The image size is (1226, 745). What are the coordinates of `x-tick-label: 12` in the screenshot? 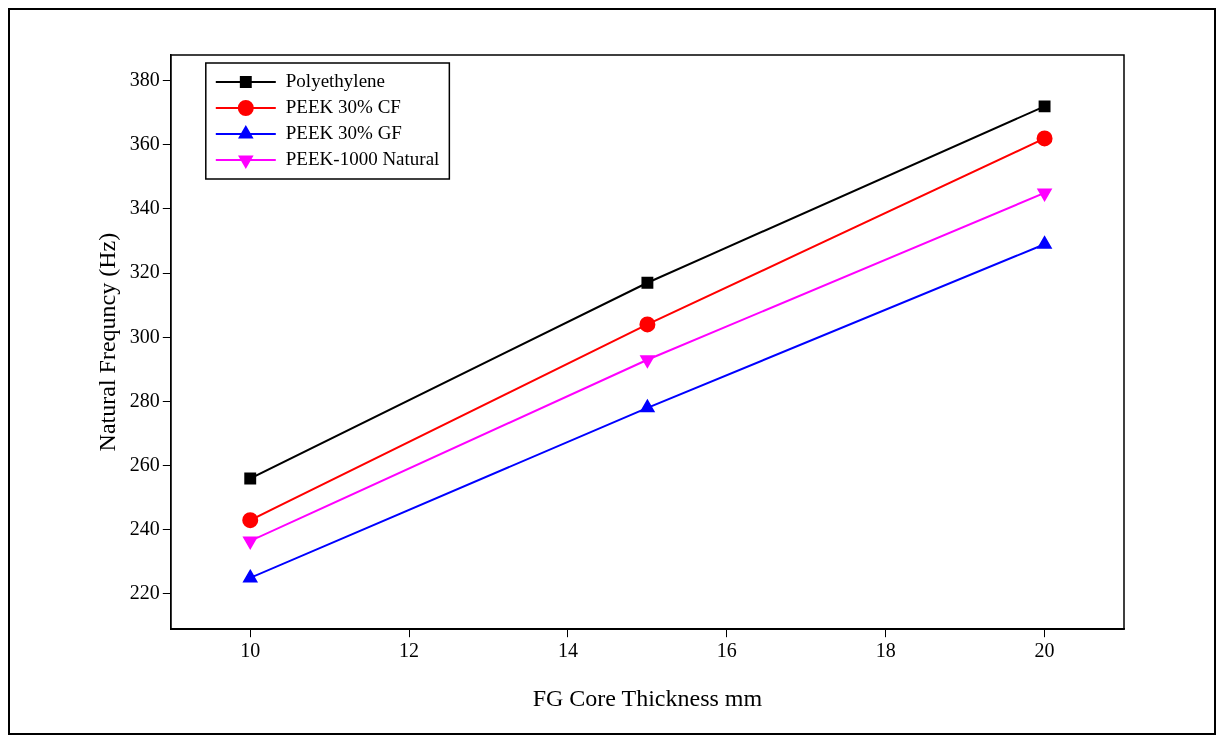 It's located at (409, 650).